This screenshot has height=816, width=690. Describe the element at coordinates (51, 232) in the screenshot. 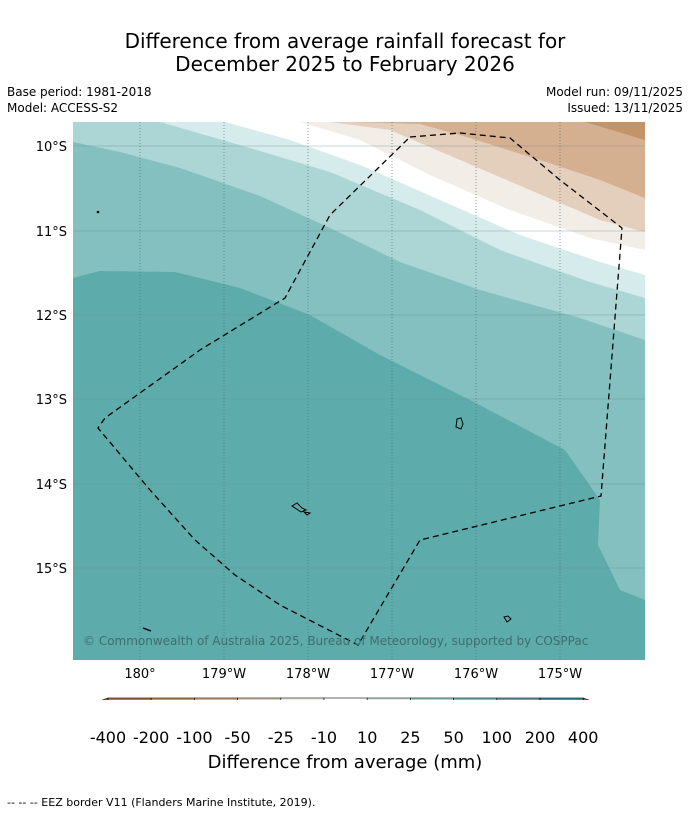

I see `lat-label: 11°S` at that location.